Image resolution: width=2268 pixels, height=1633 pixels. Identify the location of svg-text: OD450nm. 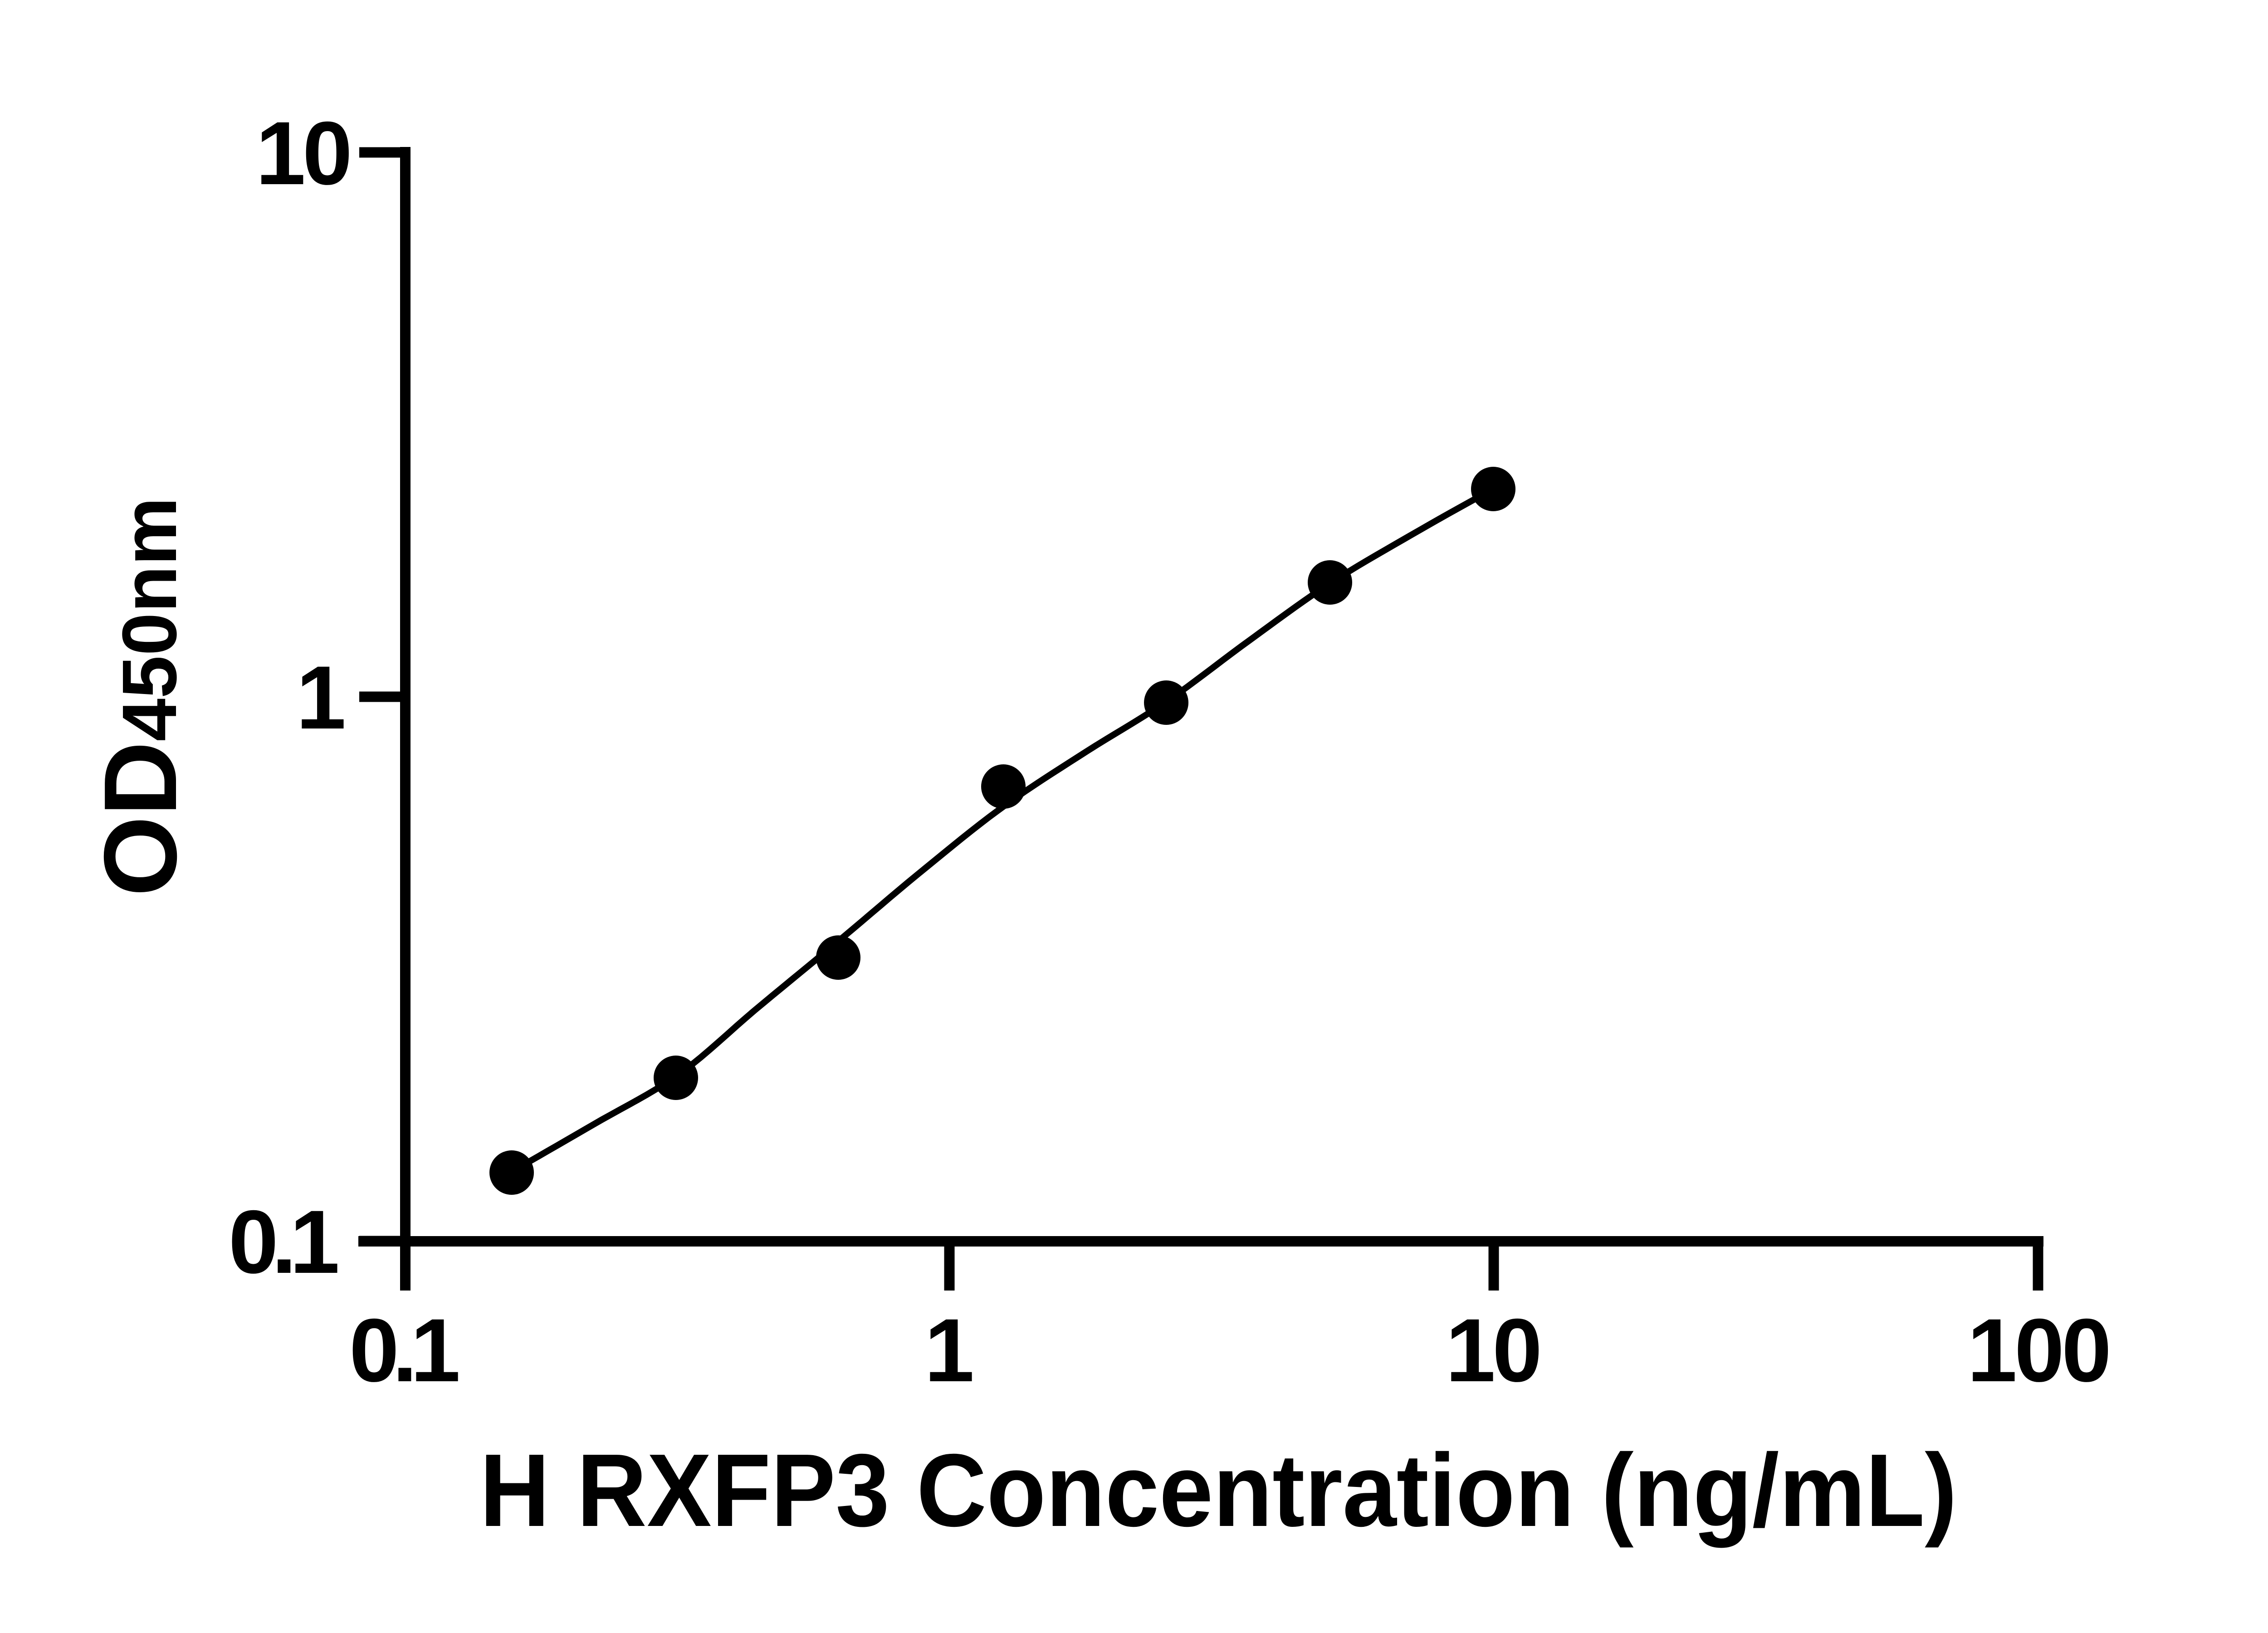
(140, 697).